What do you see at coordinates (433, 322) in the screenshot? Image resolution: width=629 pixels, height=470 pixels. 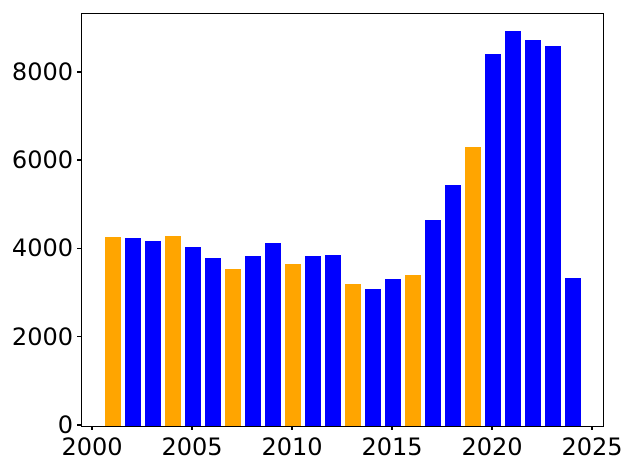 I see `bar-2017` at bounding box center [433, 322].